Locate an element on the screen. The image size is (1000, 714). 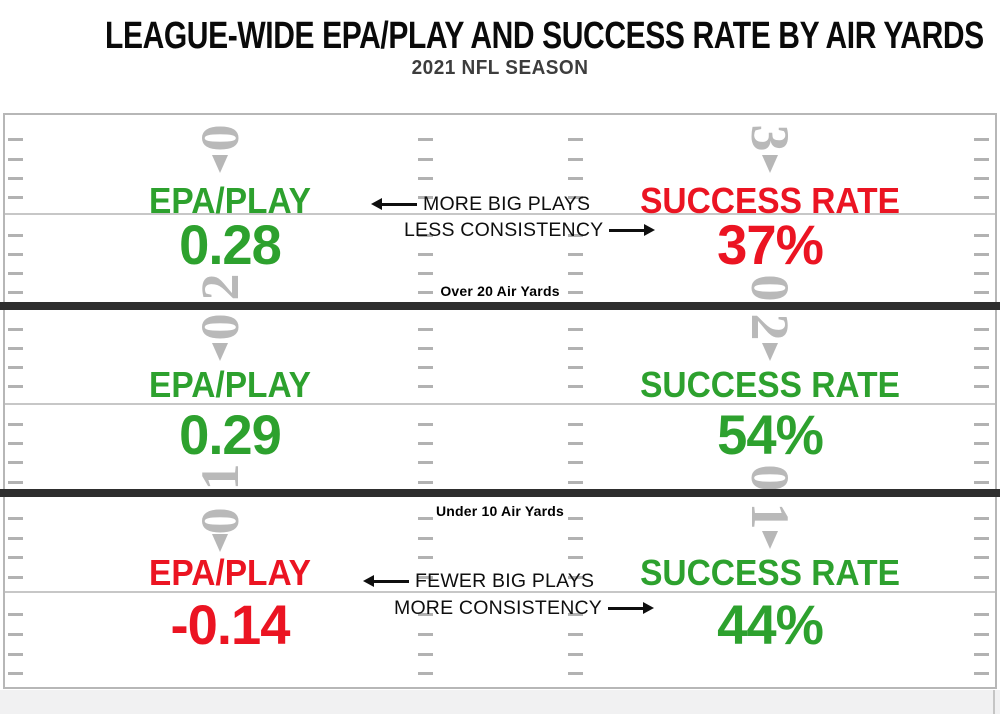
annotation-less-consistency: LESS CONSISTENCY is located at coordinates (530, 230).